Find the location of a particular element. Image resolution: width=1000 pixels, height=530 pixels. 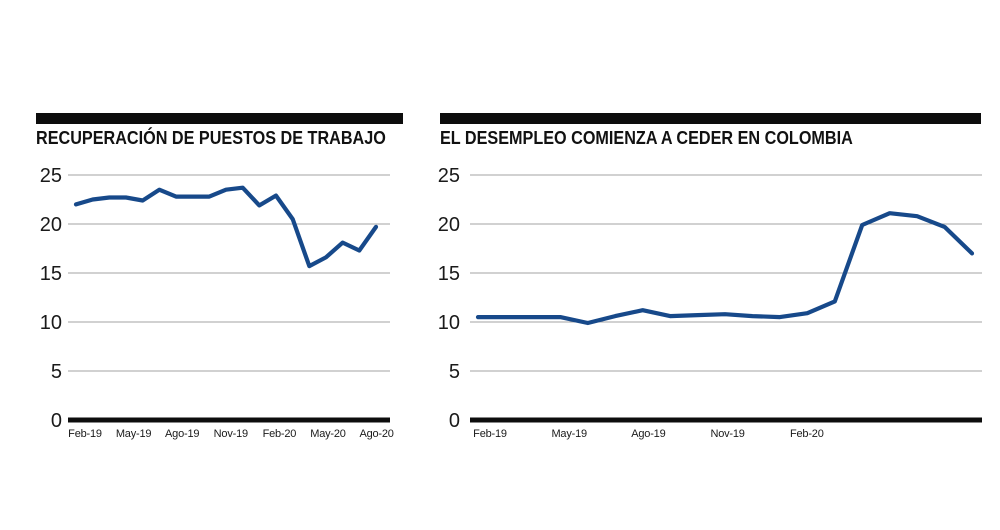

chart-title-jobs: RECUPERACIÓN DE PUESTOS DE TRABAJO is located at coordinates (211, 138).